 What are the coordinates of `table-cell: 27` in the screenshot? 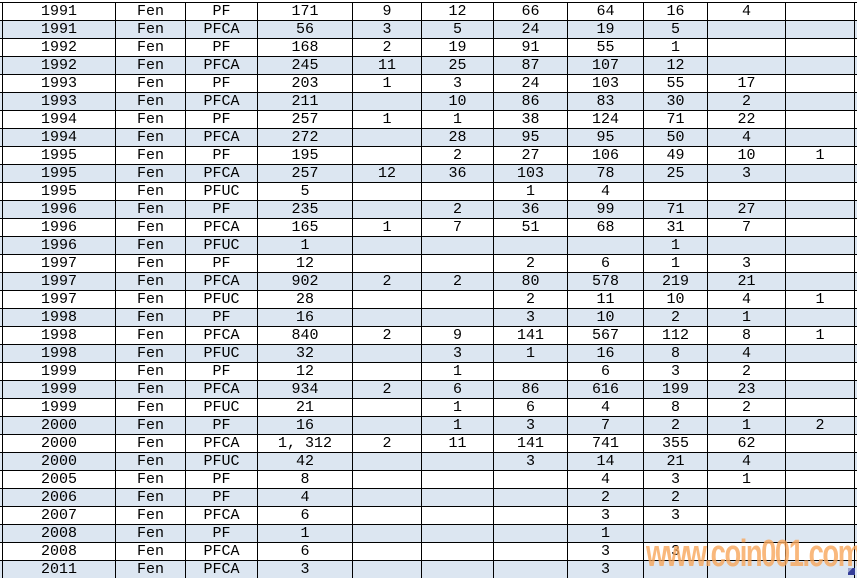 It's located at (746, 209).